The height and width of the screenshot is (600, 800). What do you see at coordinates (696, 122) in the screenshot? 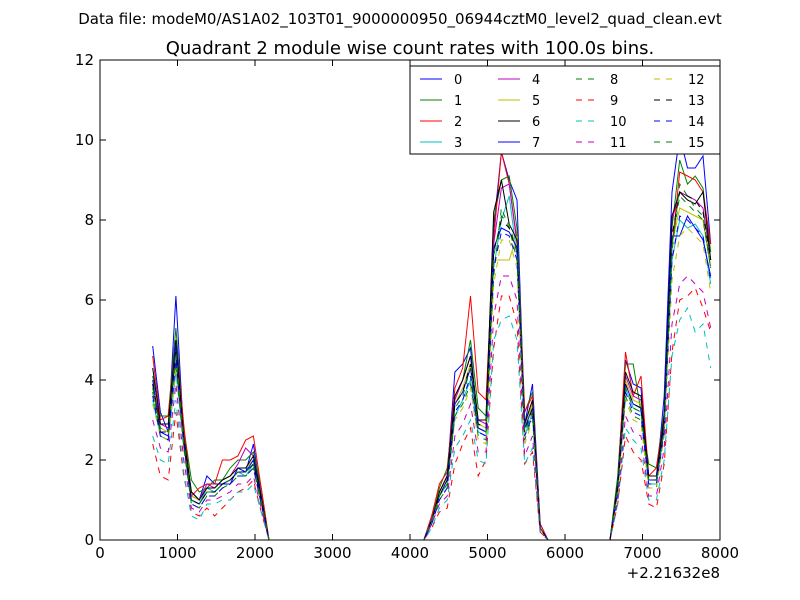
I see `legend-label: 14` at bounding box center [696, 122].